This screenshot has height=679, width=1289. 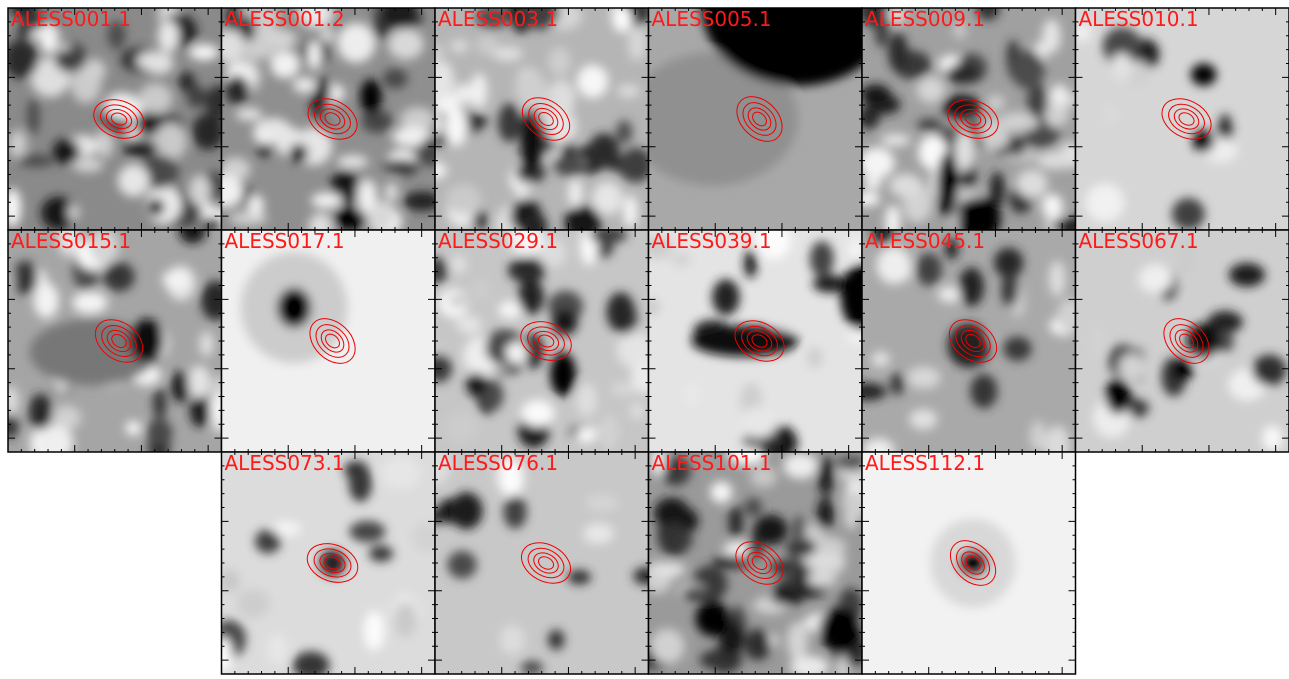 I want to click on panel-label: ALESS005.1, so click(x=712, y=19).